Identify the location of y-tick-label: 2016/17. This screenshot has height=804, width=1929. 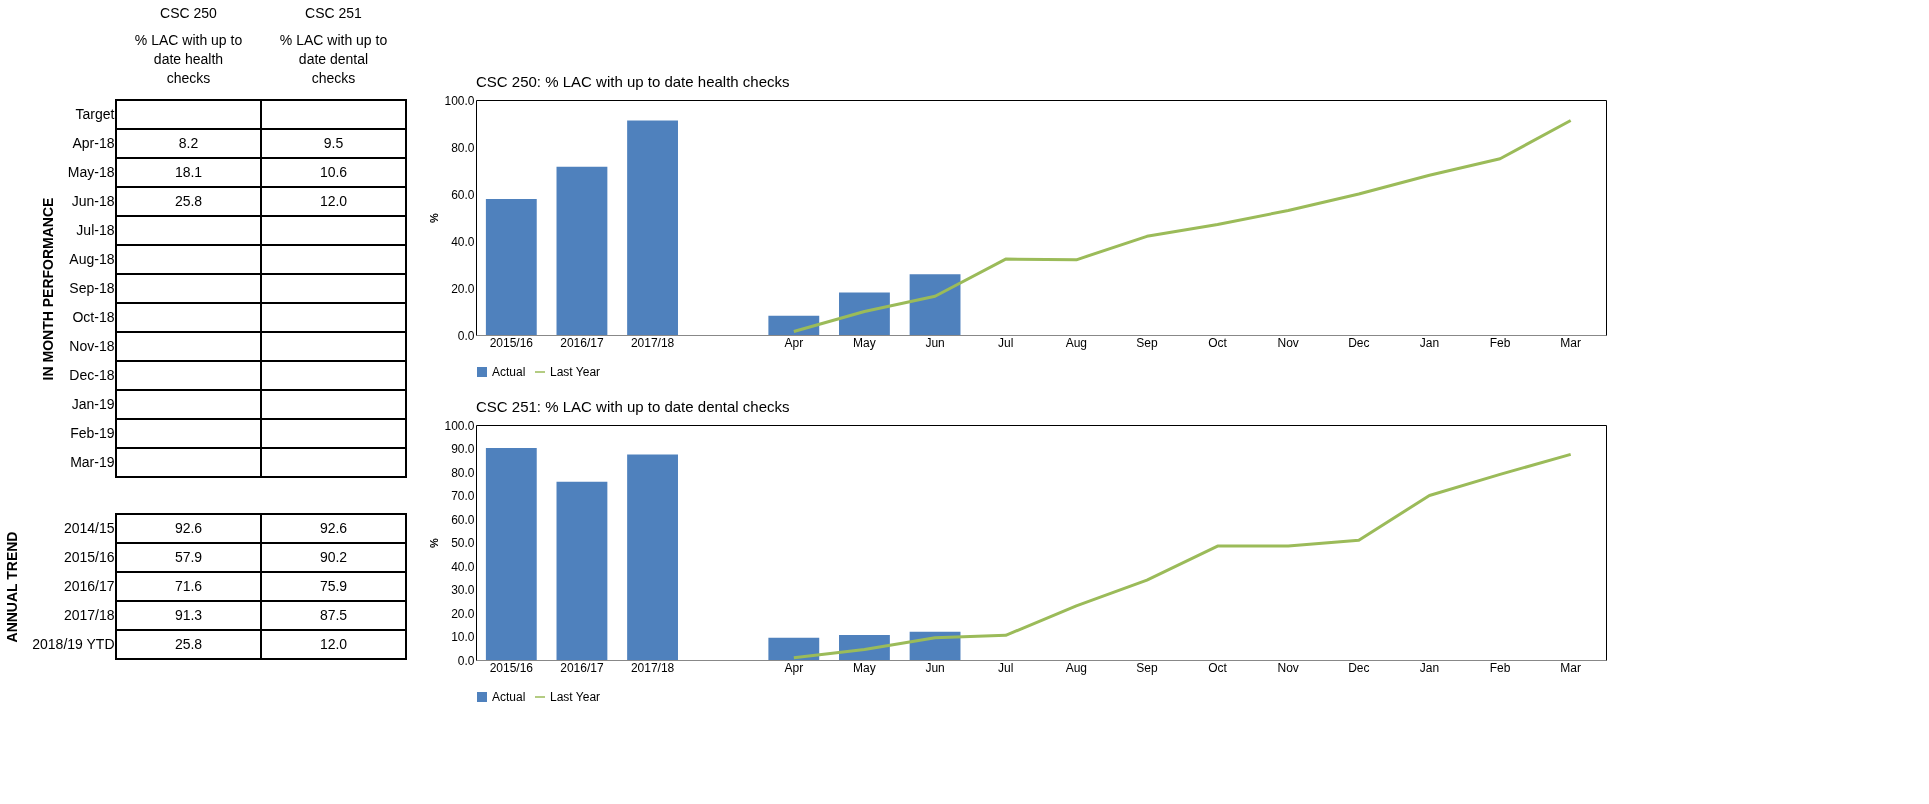
(89, 585).